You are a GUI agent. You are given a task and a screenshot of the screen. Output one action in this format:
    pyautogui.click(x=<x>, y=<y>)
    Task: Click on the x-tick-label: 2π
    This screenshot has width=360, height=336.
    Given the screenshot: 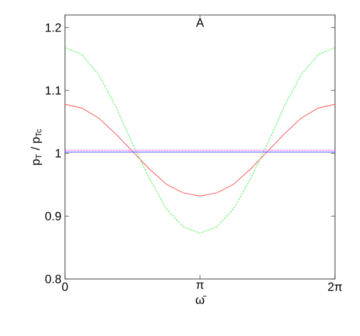 What is the action you would take?
    pyautogui.click(x=335, y=286)
    